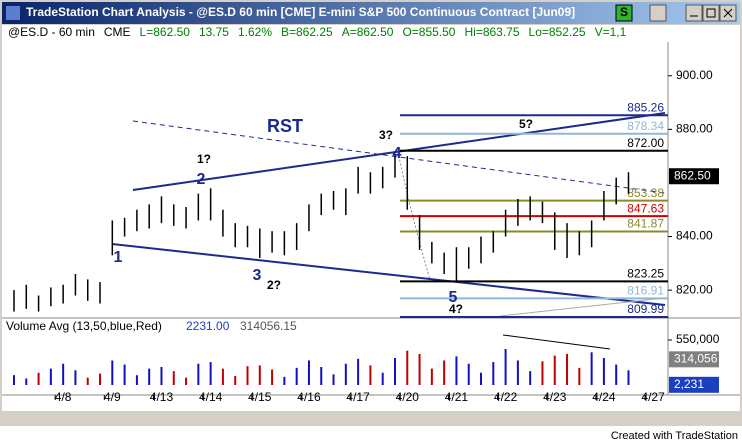 The width and height of the screenshot is (742, 448). Describe the element at coordinates (13, 13) in the screenshot. I see `app-icon` at that location.